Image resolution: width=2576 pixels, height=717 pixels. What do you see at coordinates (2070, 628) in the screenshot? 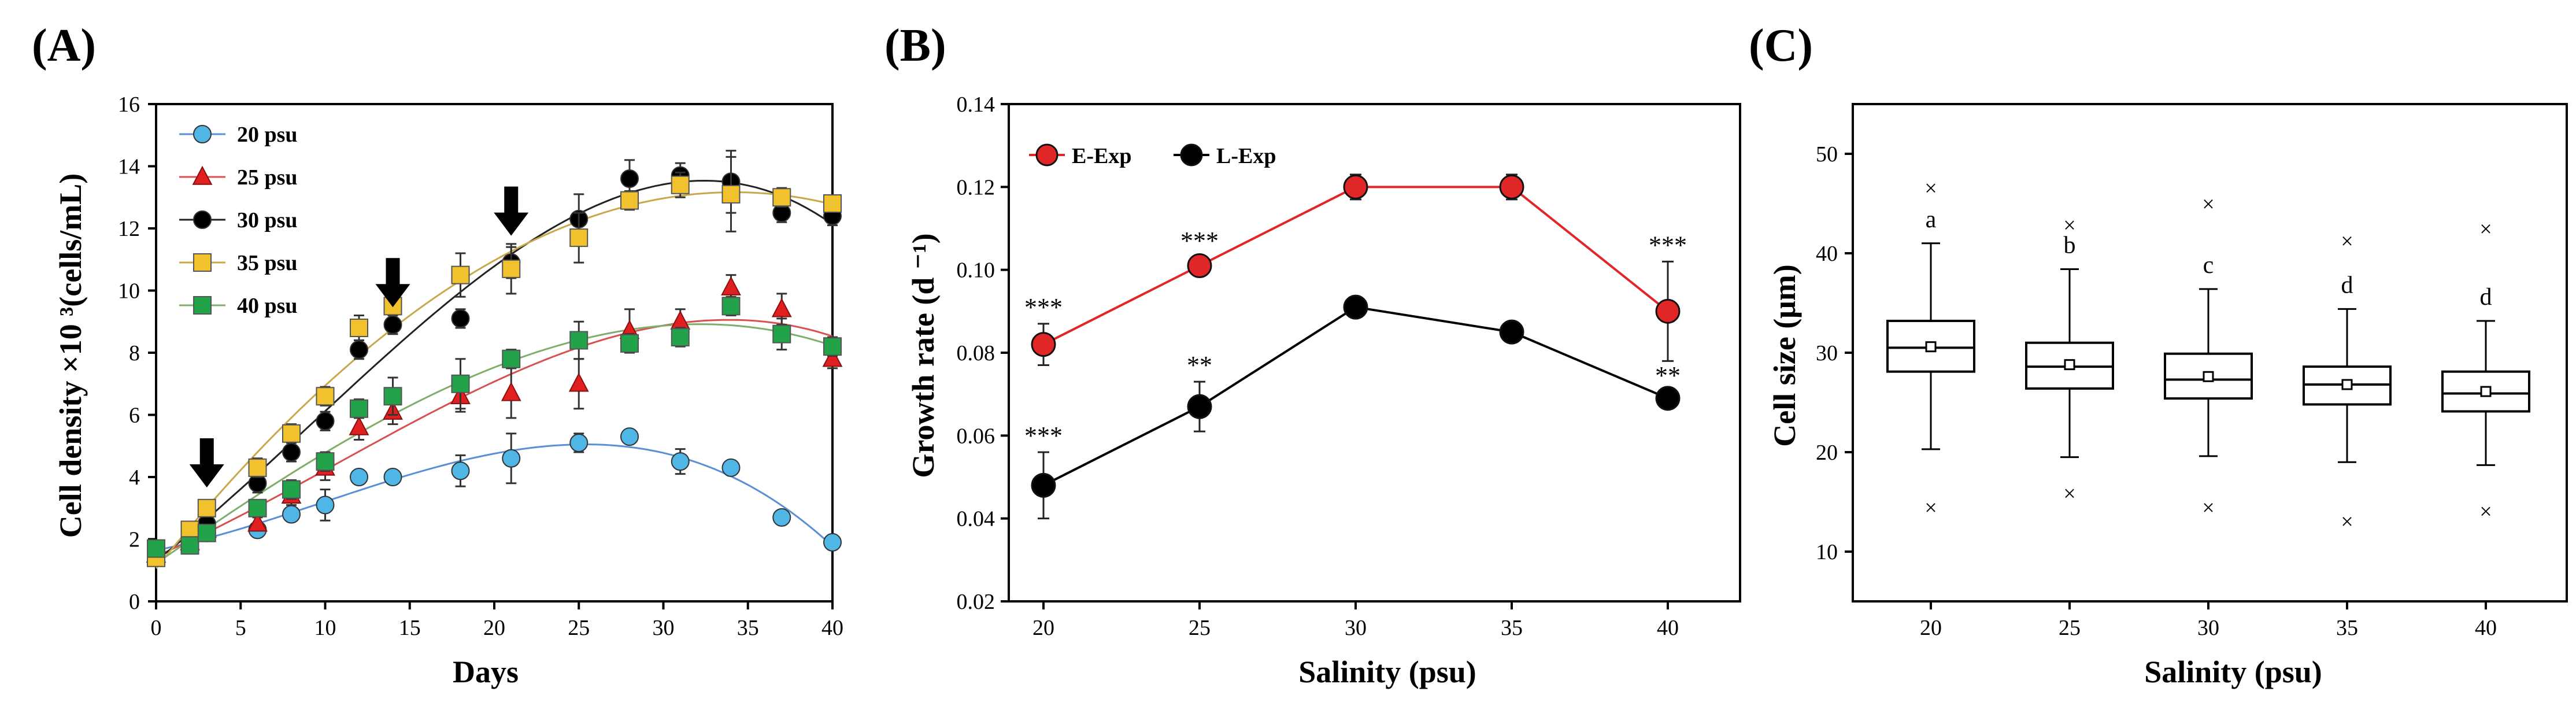
I see `panel-c-x-tick-label: 25` at bounding box center [2070, 628].